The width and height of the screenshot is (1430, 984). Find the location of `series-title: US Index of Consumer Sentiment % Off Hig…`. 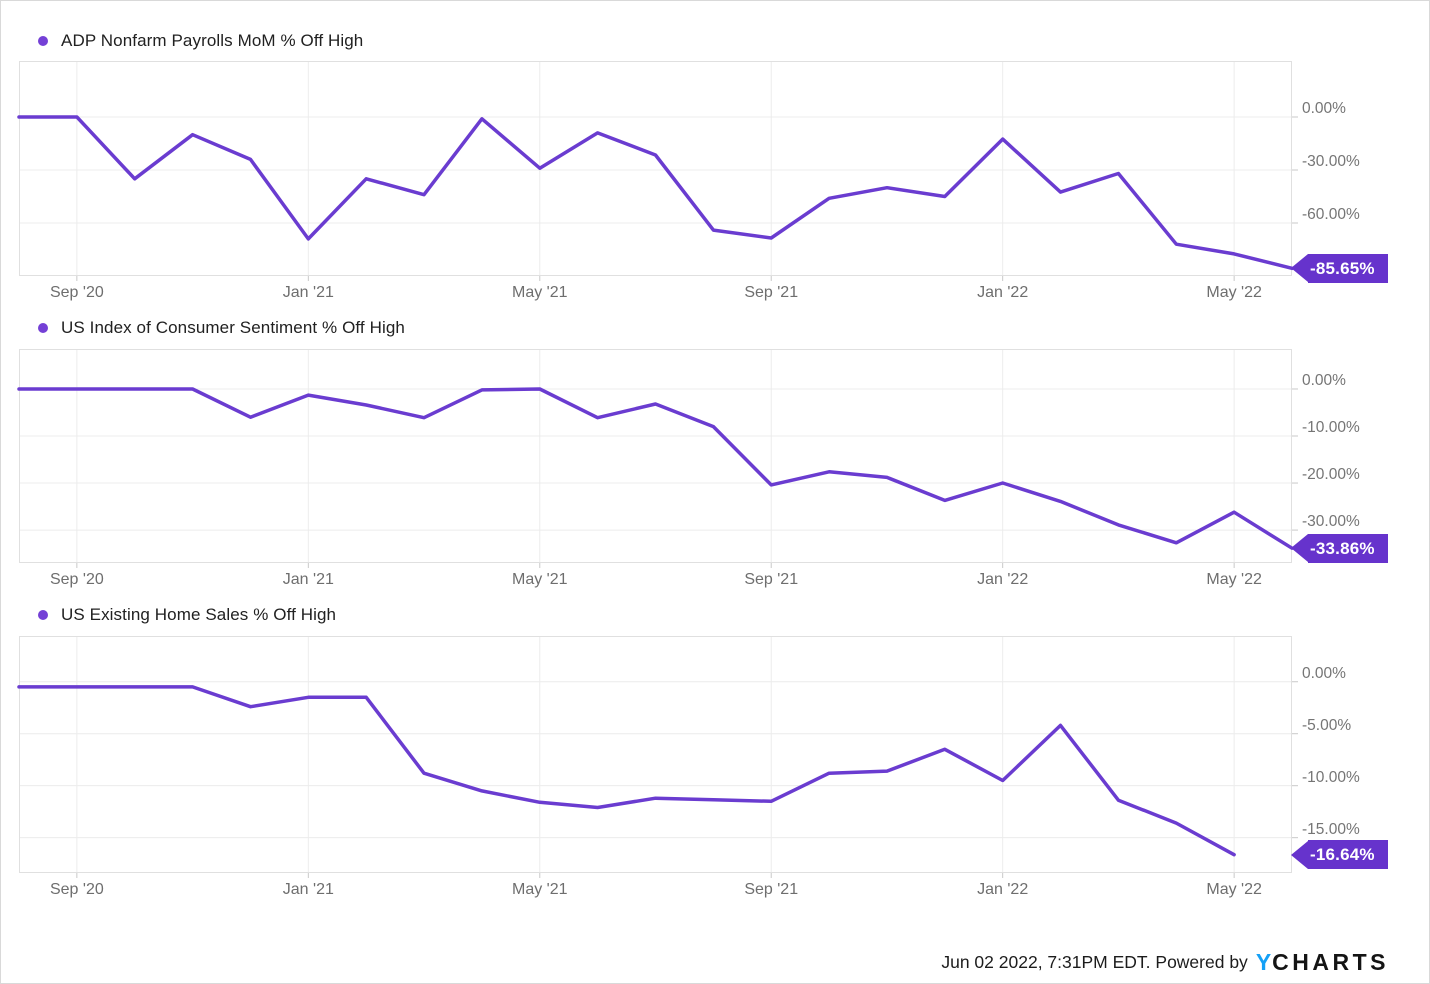

series-title: US Index of Consumer Sentiment % Off Hig… is located at coordinates (233, 327).